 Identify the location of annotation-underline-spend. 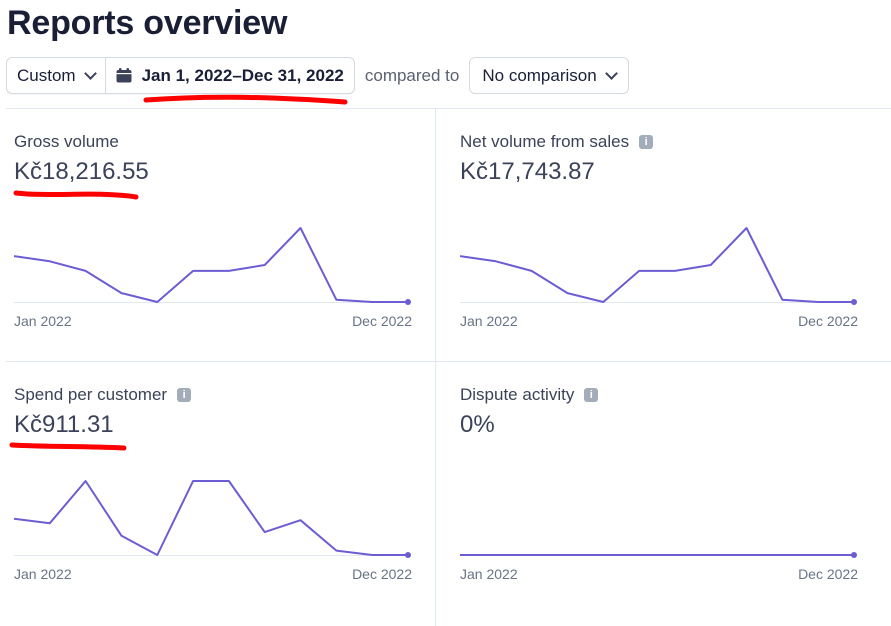
(68, 446).